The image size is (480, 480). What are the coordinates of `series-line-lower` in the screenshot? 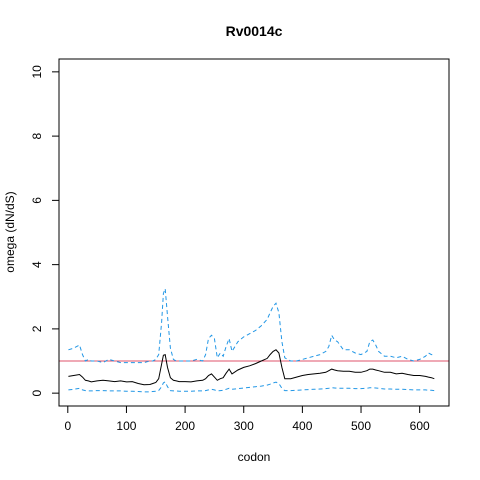 It's located at (251, 387).